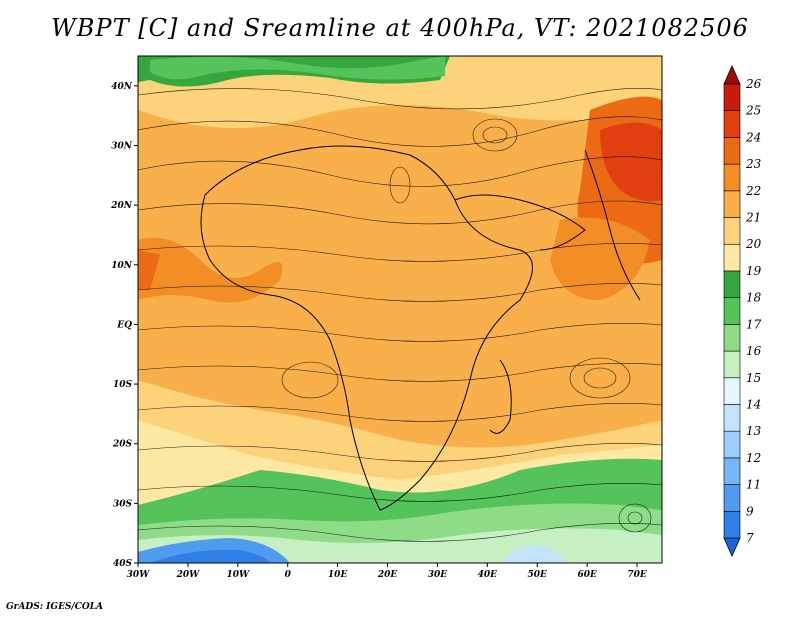  I want to click on colorbar-label: 26, so click(753, 84).